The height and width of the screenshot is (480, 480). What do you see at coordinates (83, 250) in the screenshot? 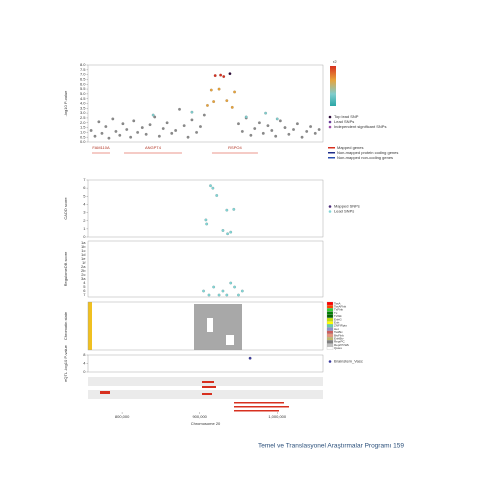
I see `y-tick-label: 1c` at bounding box center [83, 250].